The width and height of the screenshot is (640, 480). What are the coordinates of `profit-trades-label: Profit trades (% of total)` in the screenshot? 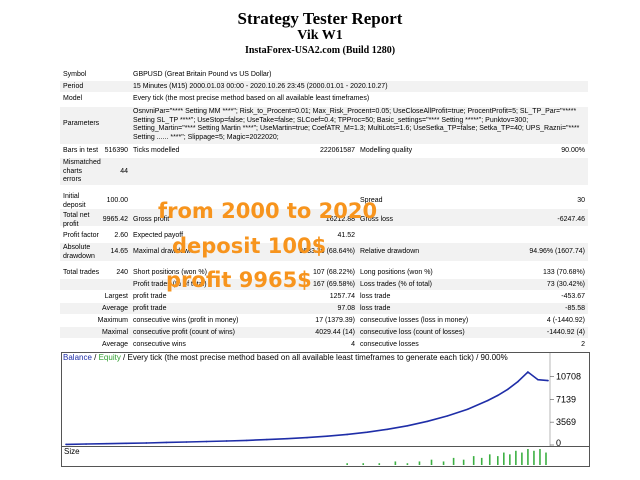 It's located at (170, 284).